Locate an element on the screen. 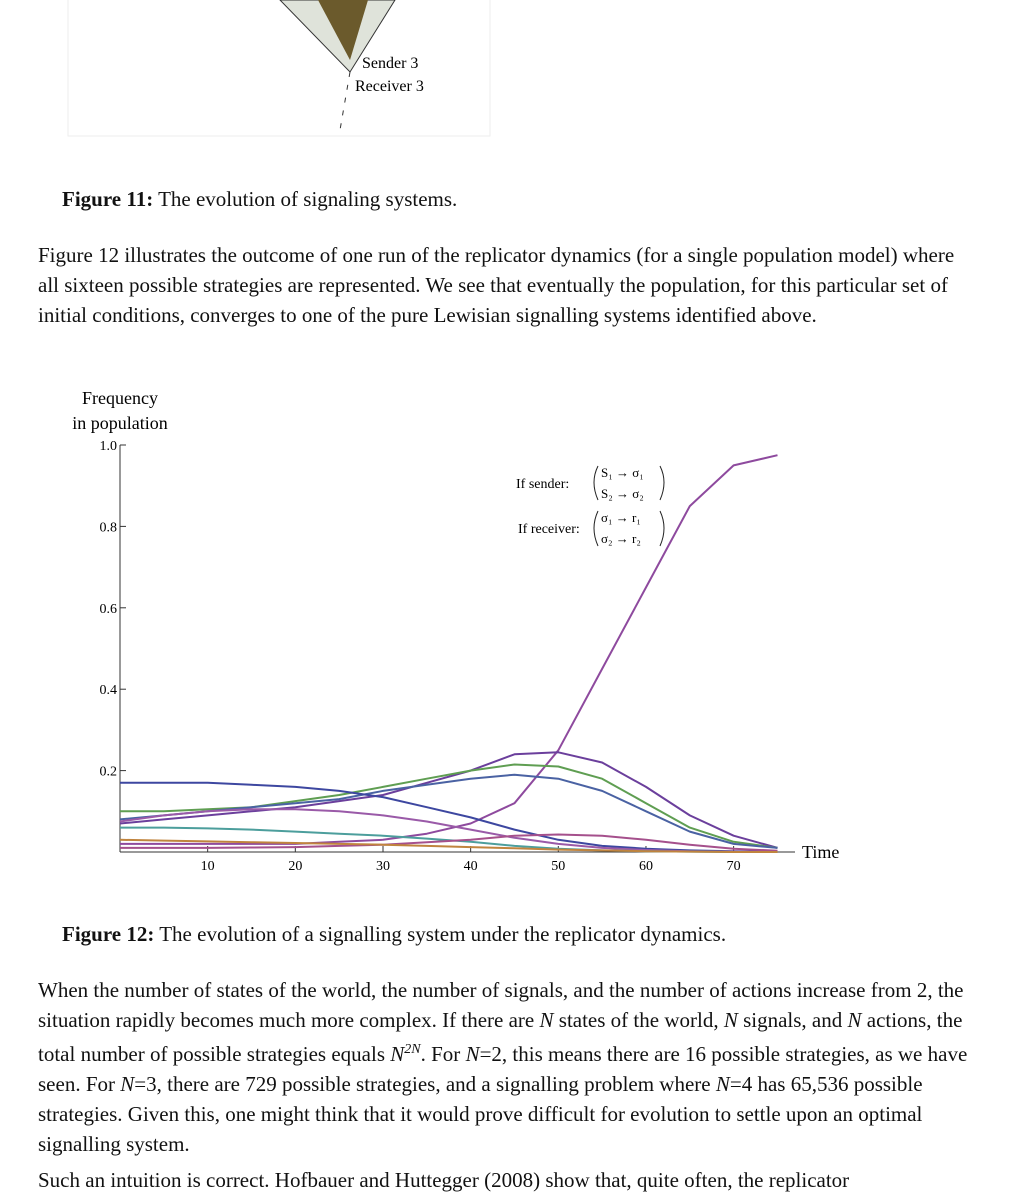 This screenshot has height=1200, width=1018. figure-11-fragment: Sender 3 Receiver 3 is located at coordinates (279, 68).